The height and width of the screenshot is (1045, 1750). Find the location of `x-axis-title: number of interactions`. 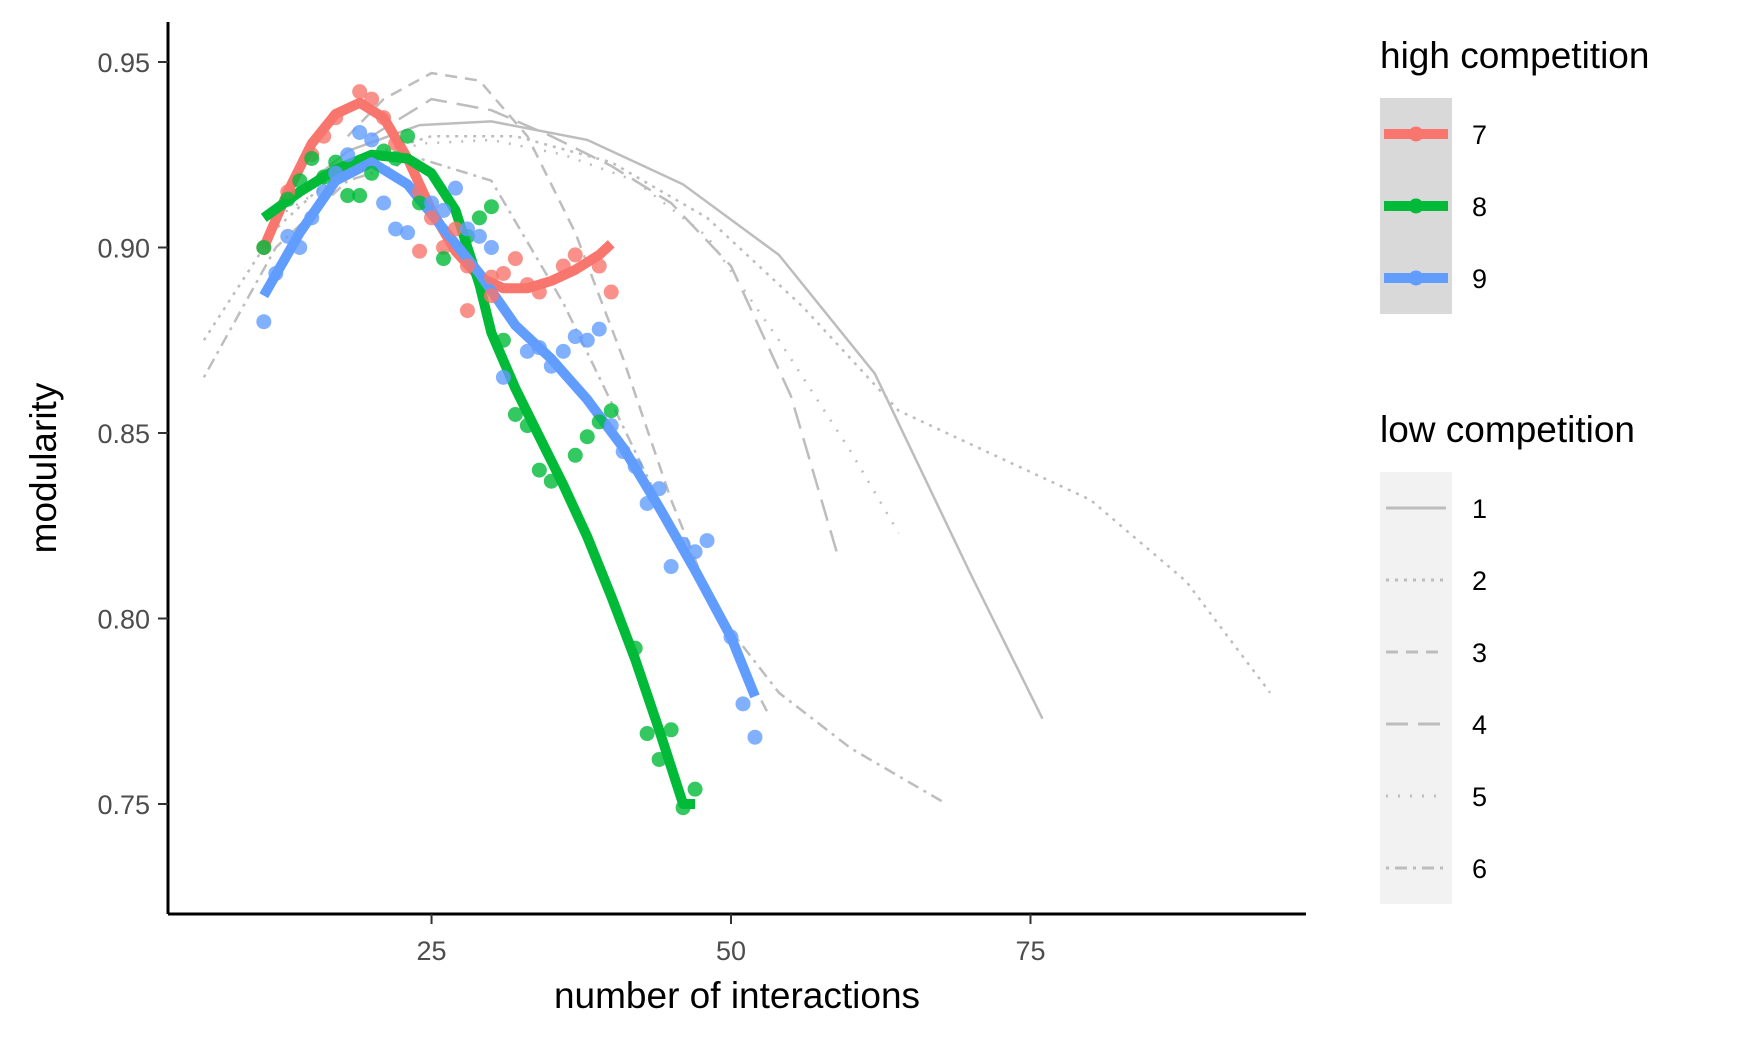

x-axis-title: number of interactions is located at coordinates (737, 995).